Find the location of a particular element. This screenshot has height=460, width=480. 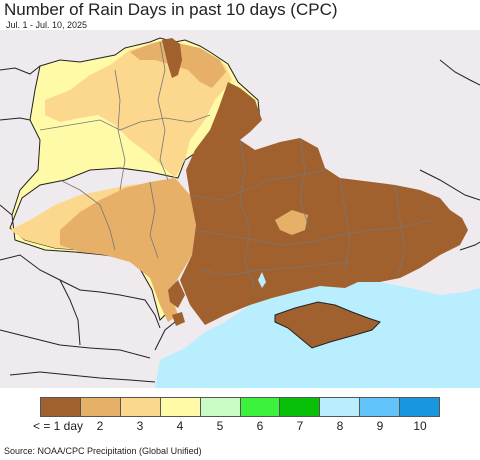

region-north-1day is located at coordinates (172, 58).